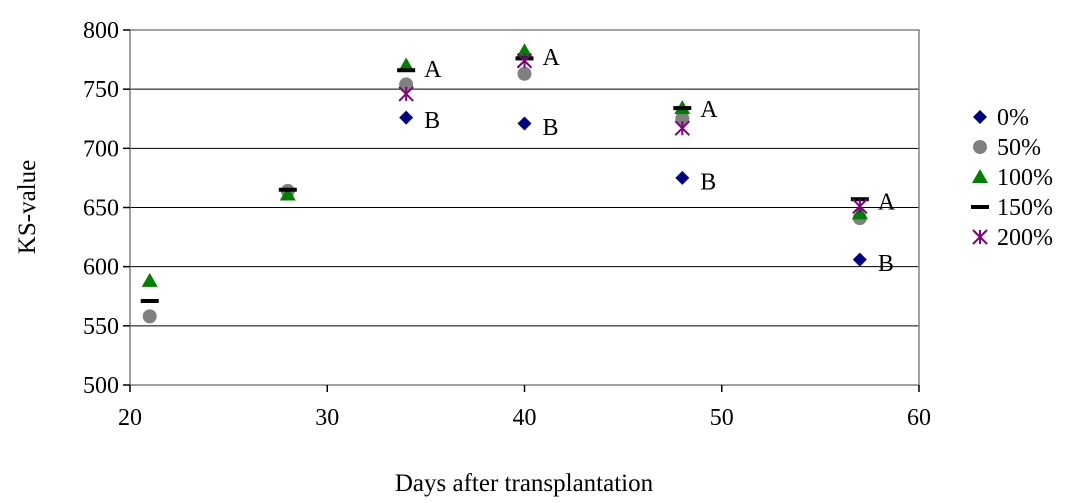 The image size is (1074, 503). Describe the element at coordinates (101, 327) in the screenshot. I see `y-tick-label: 550` at that location.